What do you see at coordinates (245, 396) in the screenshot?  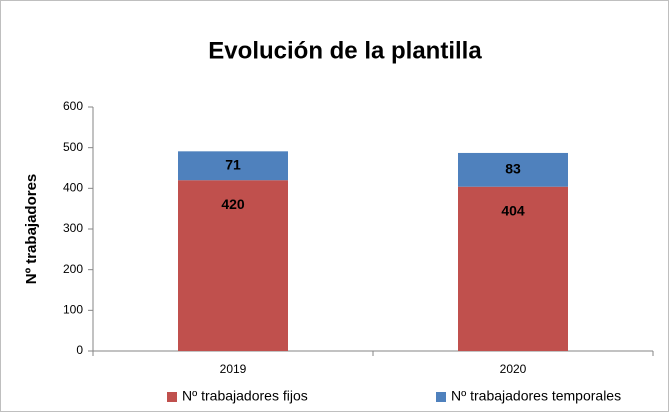 I see `legend-label: Nº trabajadores fijos` at bounding box center [245, 396].